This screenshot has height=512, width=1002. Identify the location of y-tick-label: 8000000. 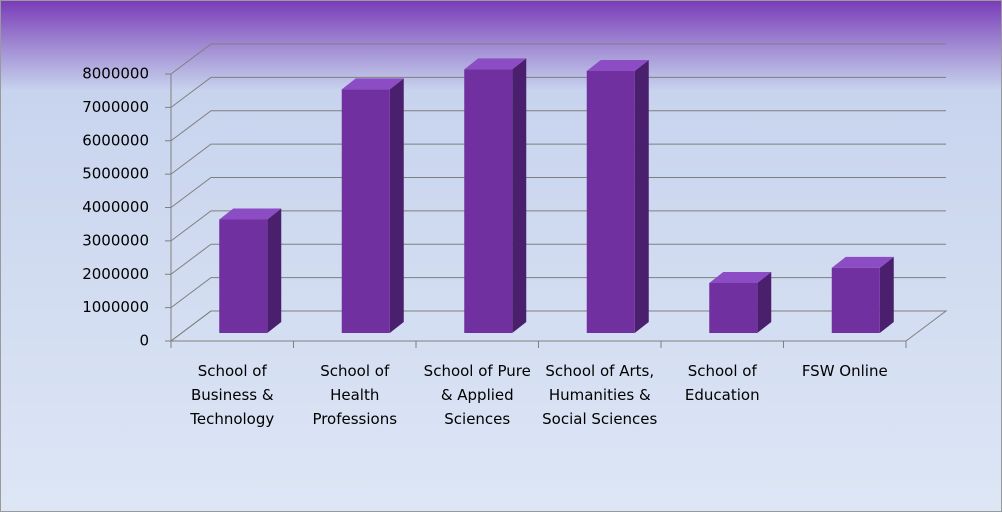
(115, 74).